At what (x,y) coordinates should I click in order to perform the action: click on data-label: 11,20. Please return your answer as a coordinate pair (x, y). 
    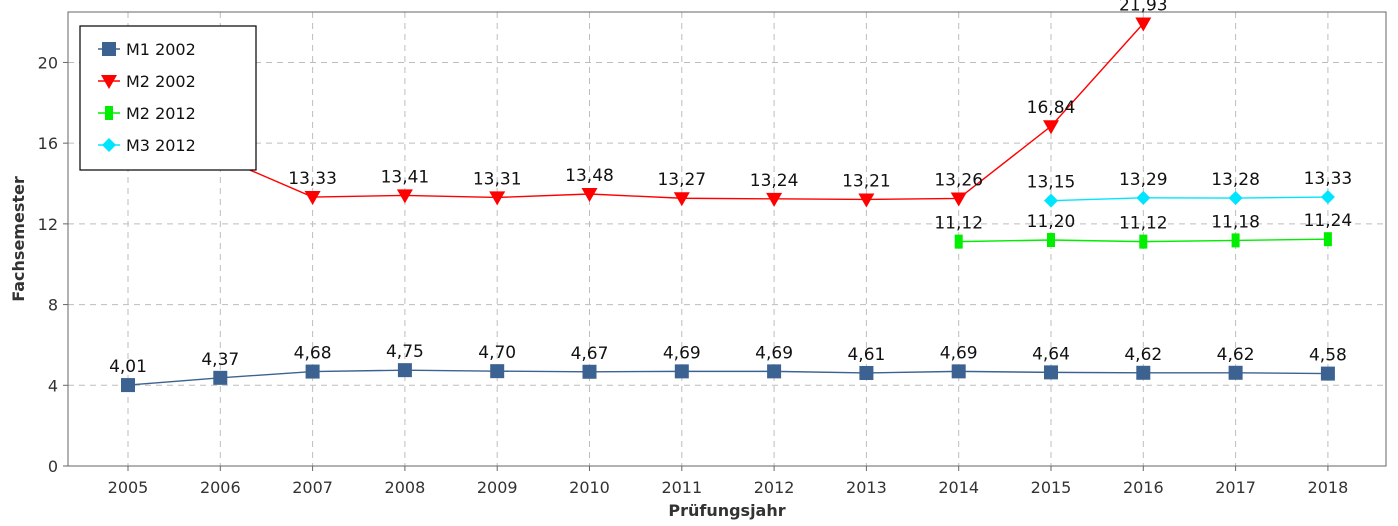
    Looking at the image, I should click on (1051, 222).